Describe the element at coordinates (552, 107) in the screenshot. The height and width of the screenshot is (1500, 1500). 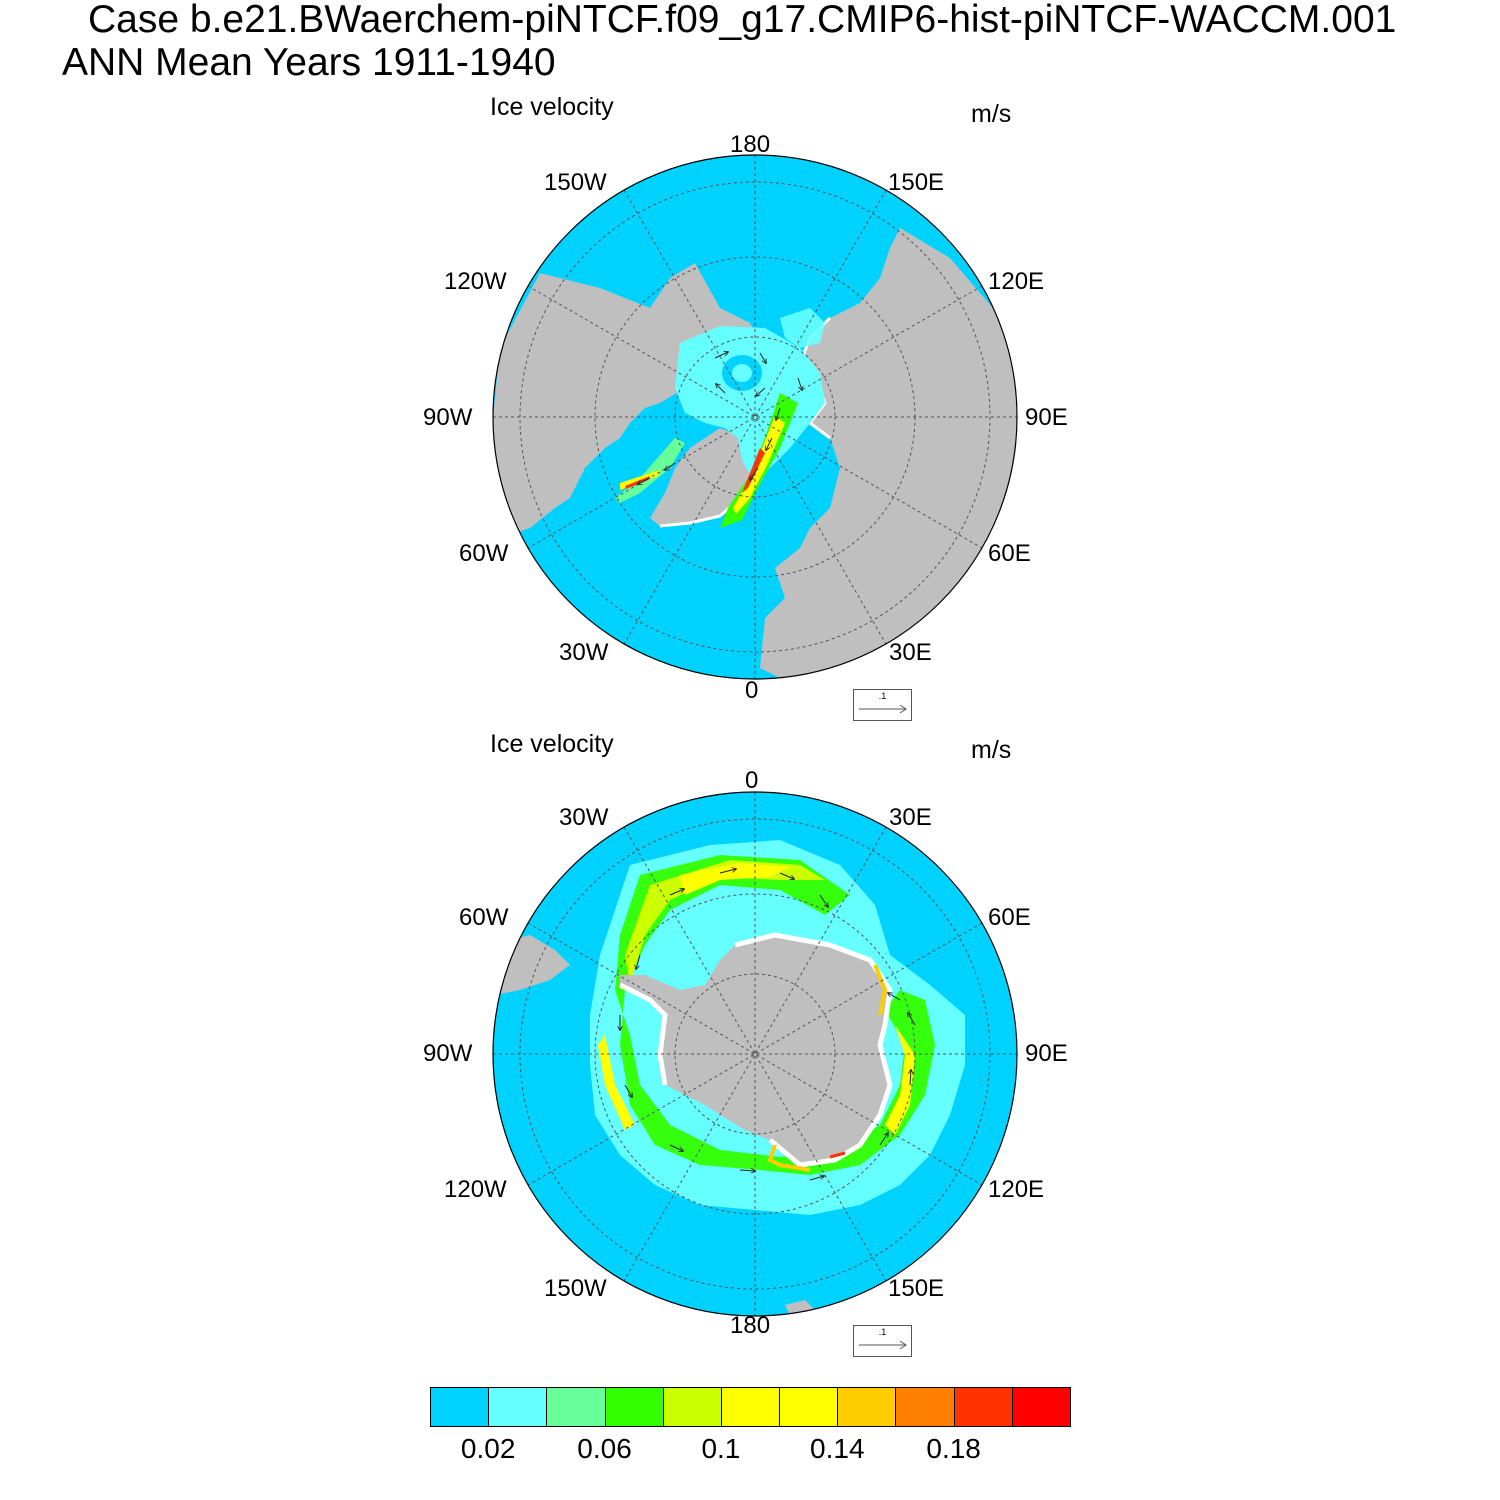
I see `nh-panel-title: Ice velocity` at that location.